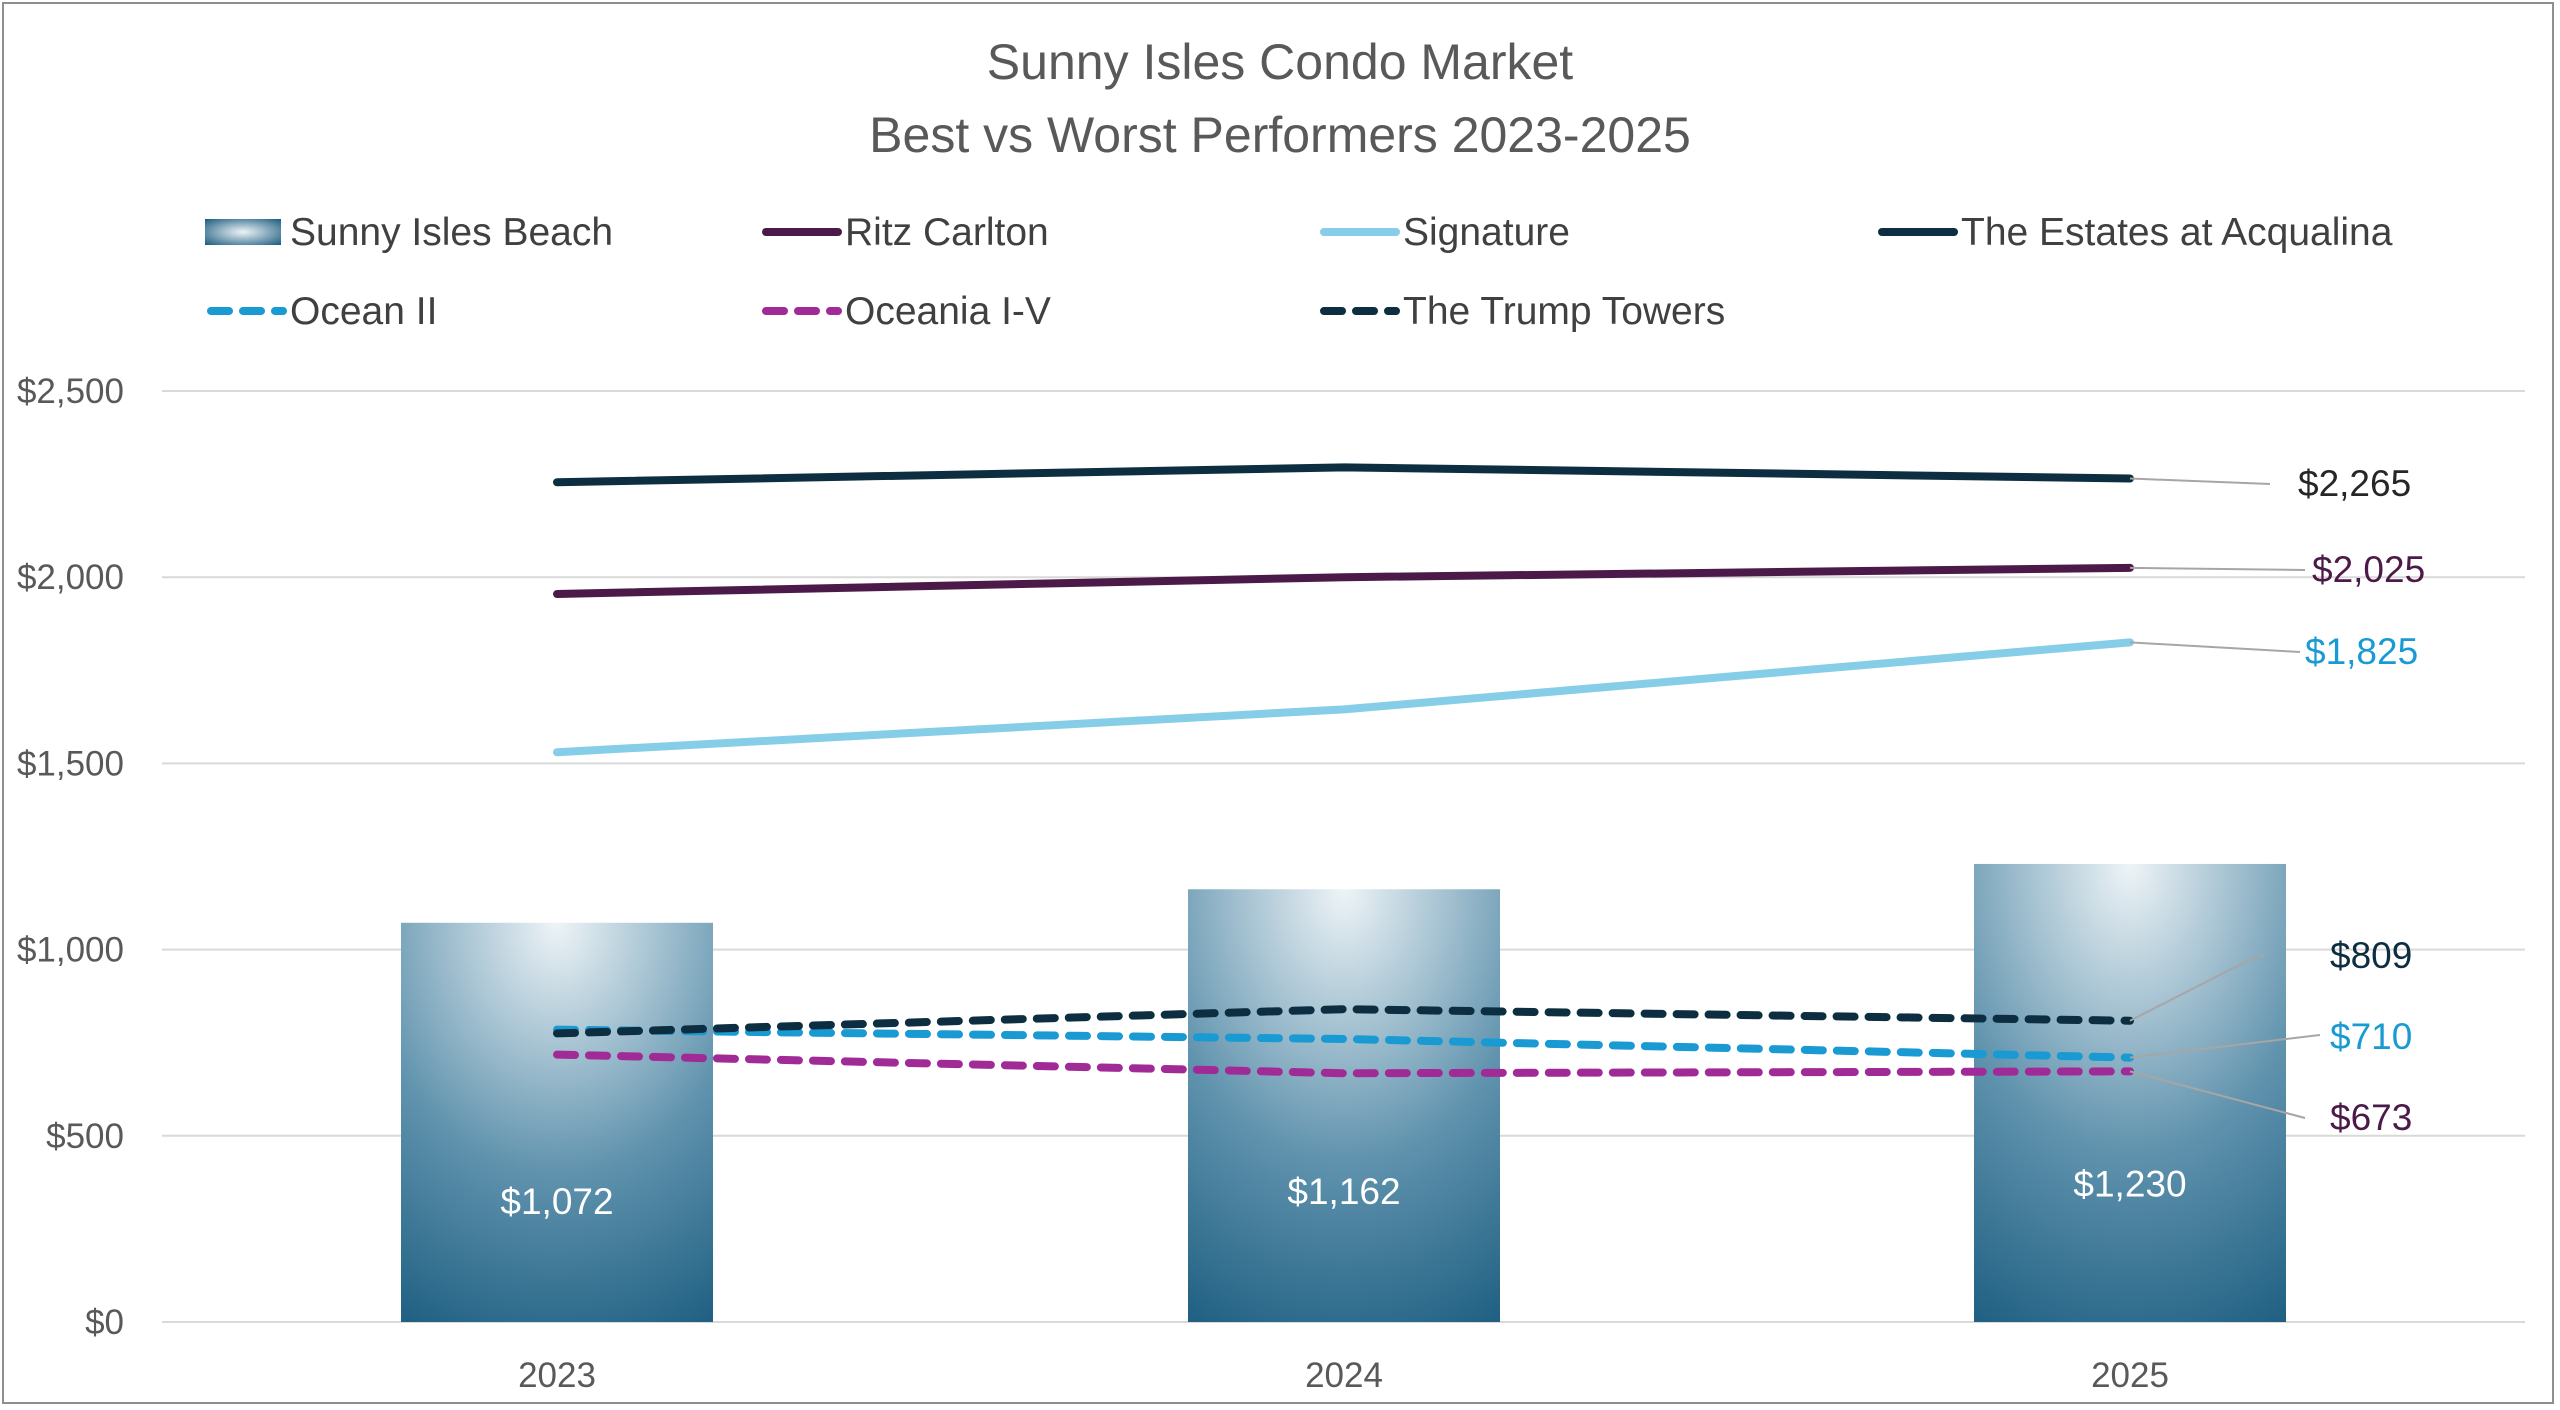  I want to click on legend-label: The Estates at Acqualina, so click(2177, 232).